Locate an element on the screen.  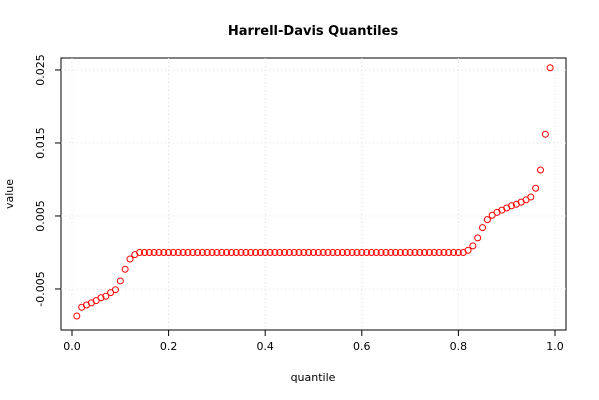
x-tick-label: 0.4 is located at coordinates (265, 346).